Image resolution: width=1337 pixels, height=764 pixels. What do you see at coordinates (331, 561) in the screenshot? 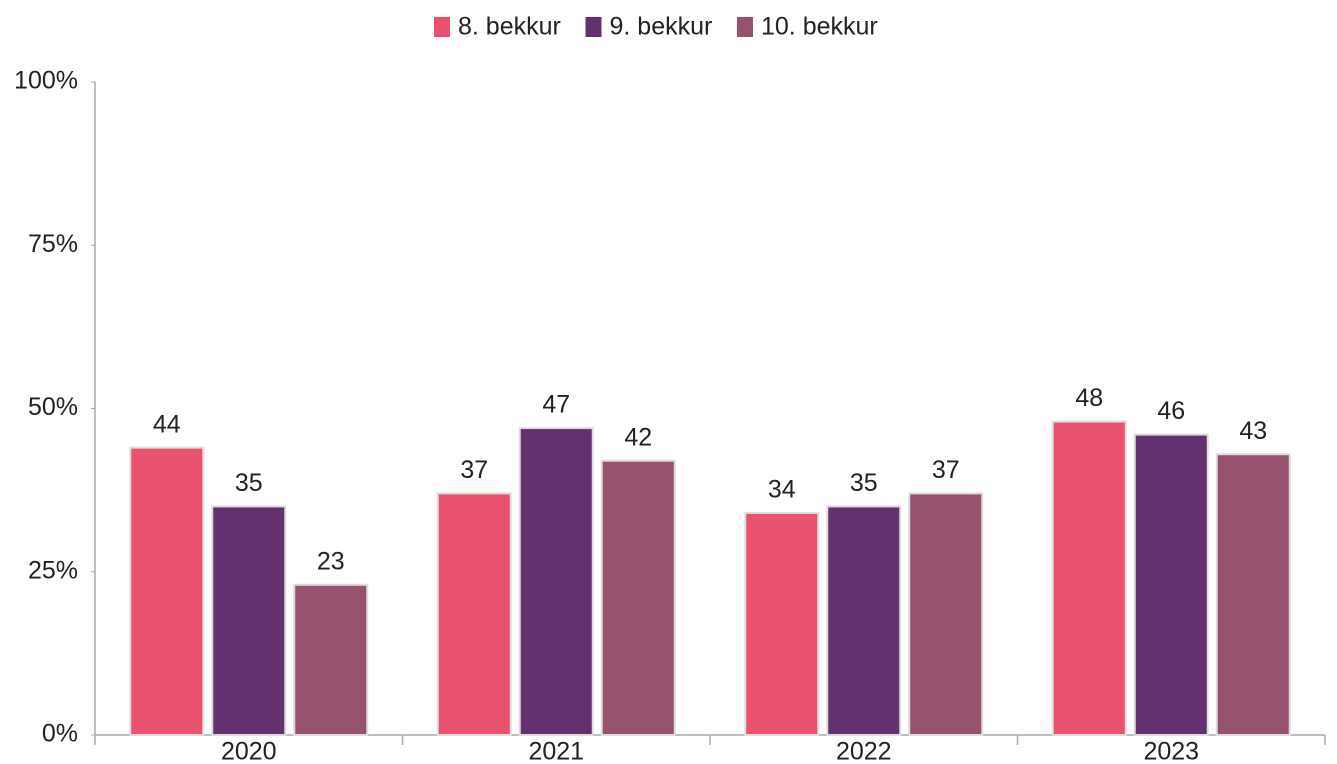
I see `data-label: 23` at bounding box center [331, 561].